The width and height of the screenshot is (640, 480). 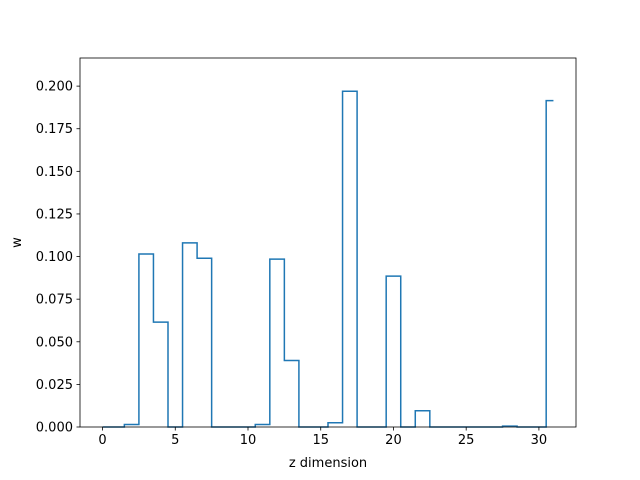 I want to click on y-tick-label-7: 0.175, so click(x=54, y=129).